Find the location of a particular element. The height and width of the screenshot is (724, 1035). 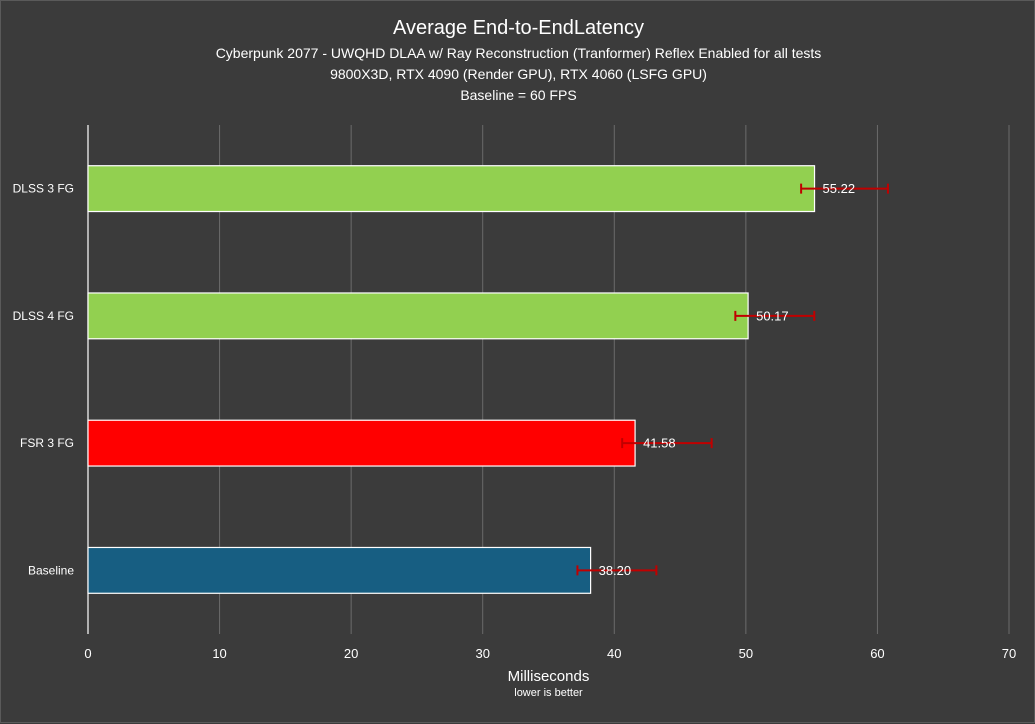

x-tick-label: 20 is located at coordinates (351, 653).